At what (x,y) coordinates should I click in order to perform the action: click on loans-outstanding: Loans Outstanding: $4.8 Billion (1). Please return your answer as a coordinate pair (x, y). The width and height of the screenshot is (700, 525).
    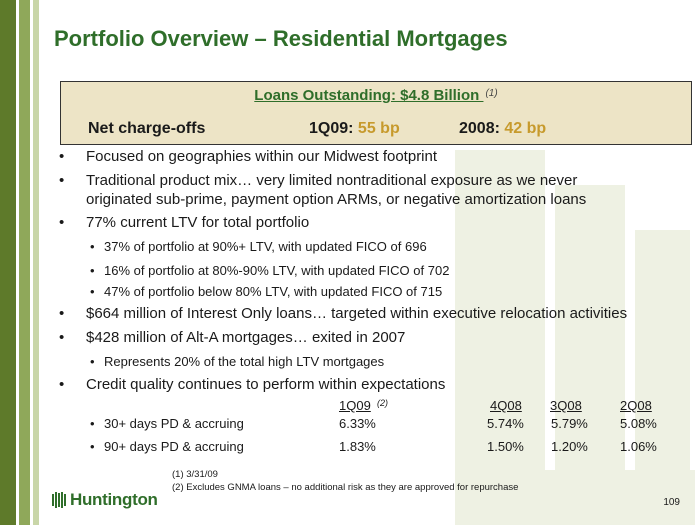
    Looking at the image, I should click on (376, 95).